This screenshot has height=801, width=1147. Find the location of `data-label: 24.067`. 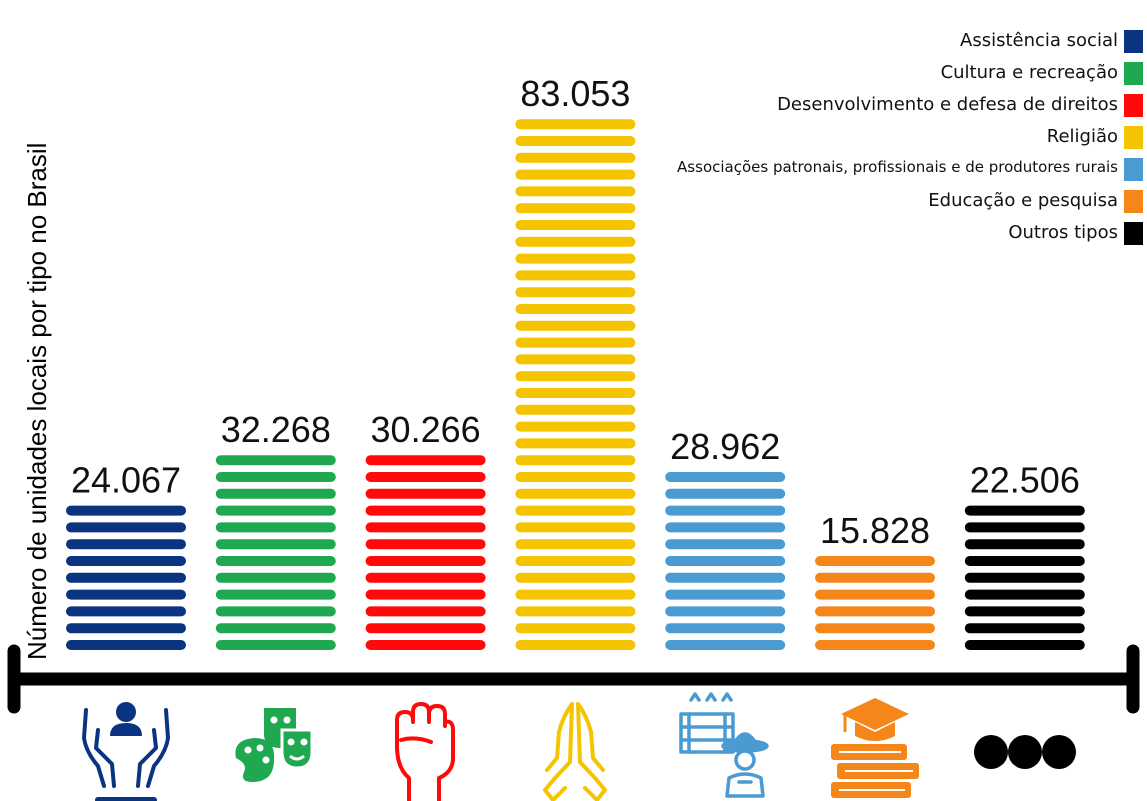

data-label: 24.067 is located at coordinates (126, 480).